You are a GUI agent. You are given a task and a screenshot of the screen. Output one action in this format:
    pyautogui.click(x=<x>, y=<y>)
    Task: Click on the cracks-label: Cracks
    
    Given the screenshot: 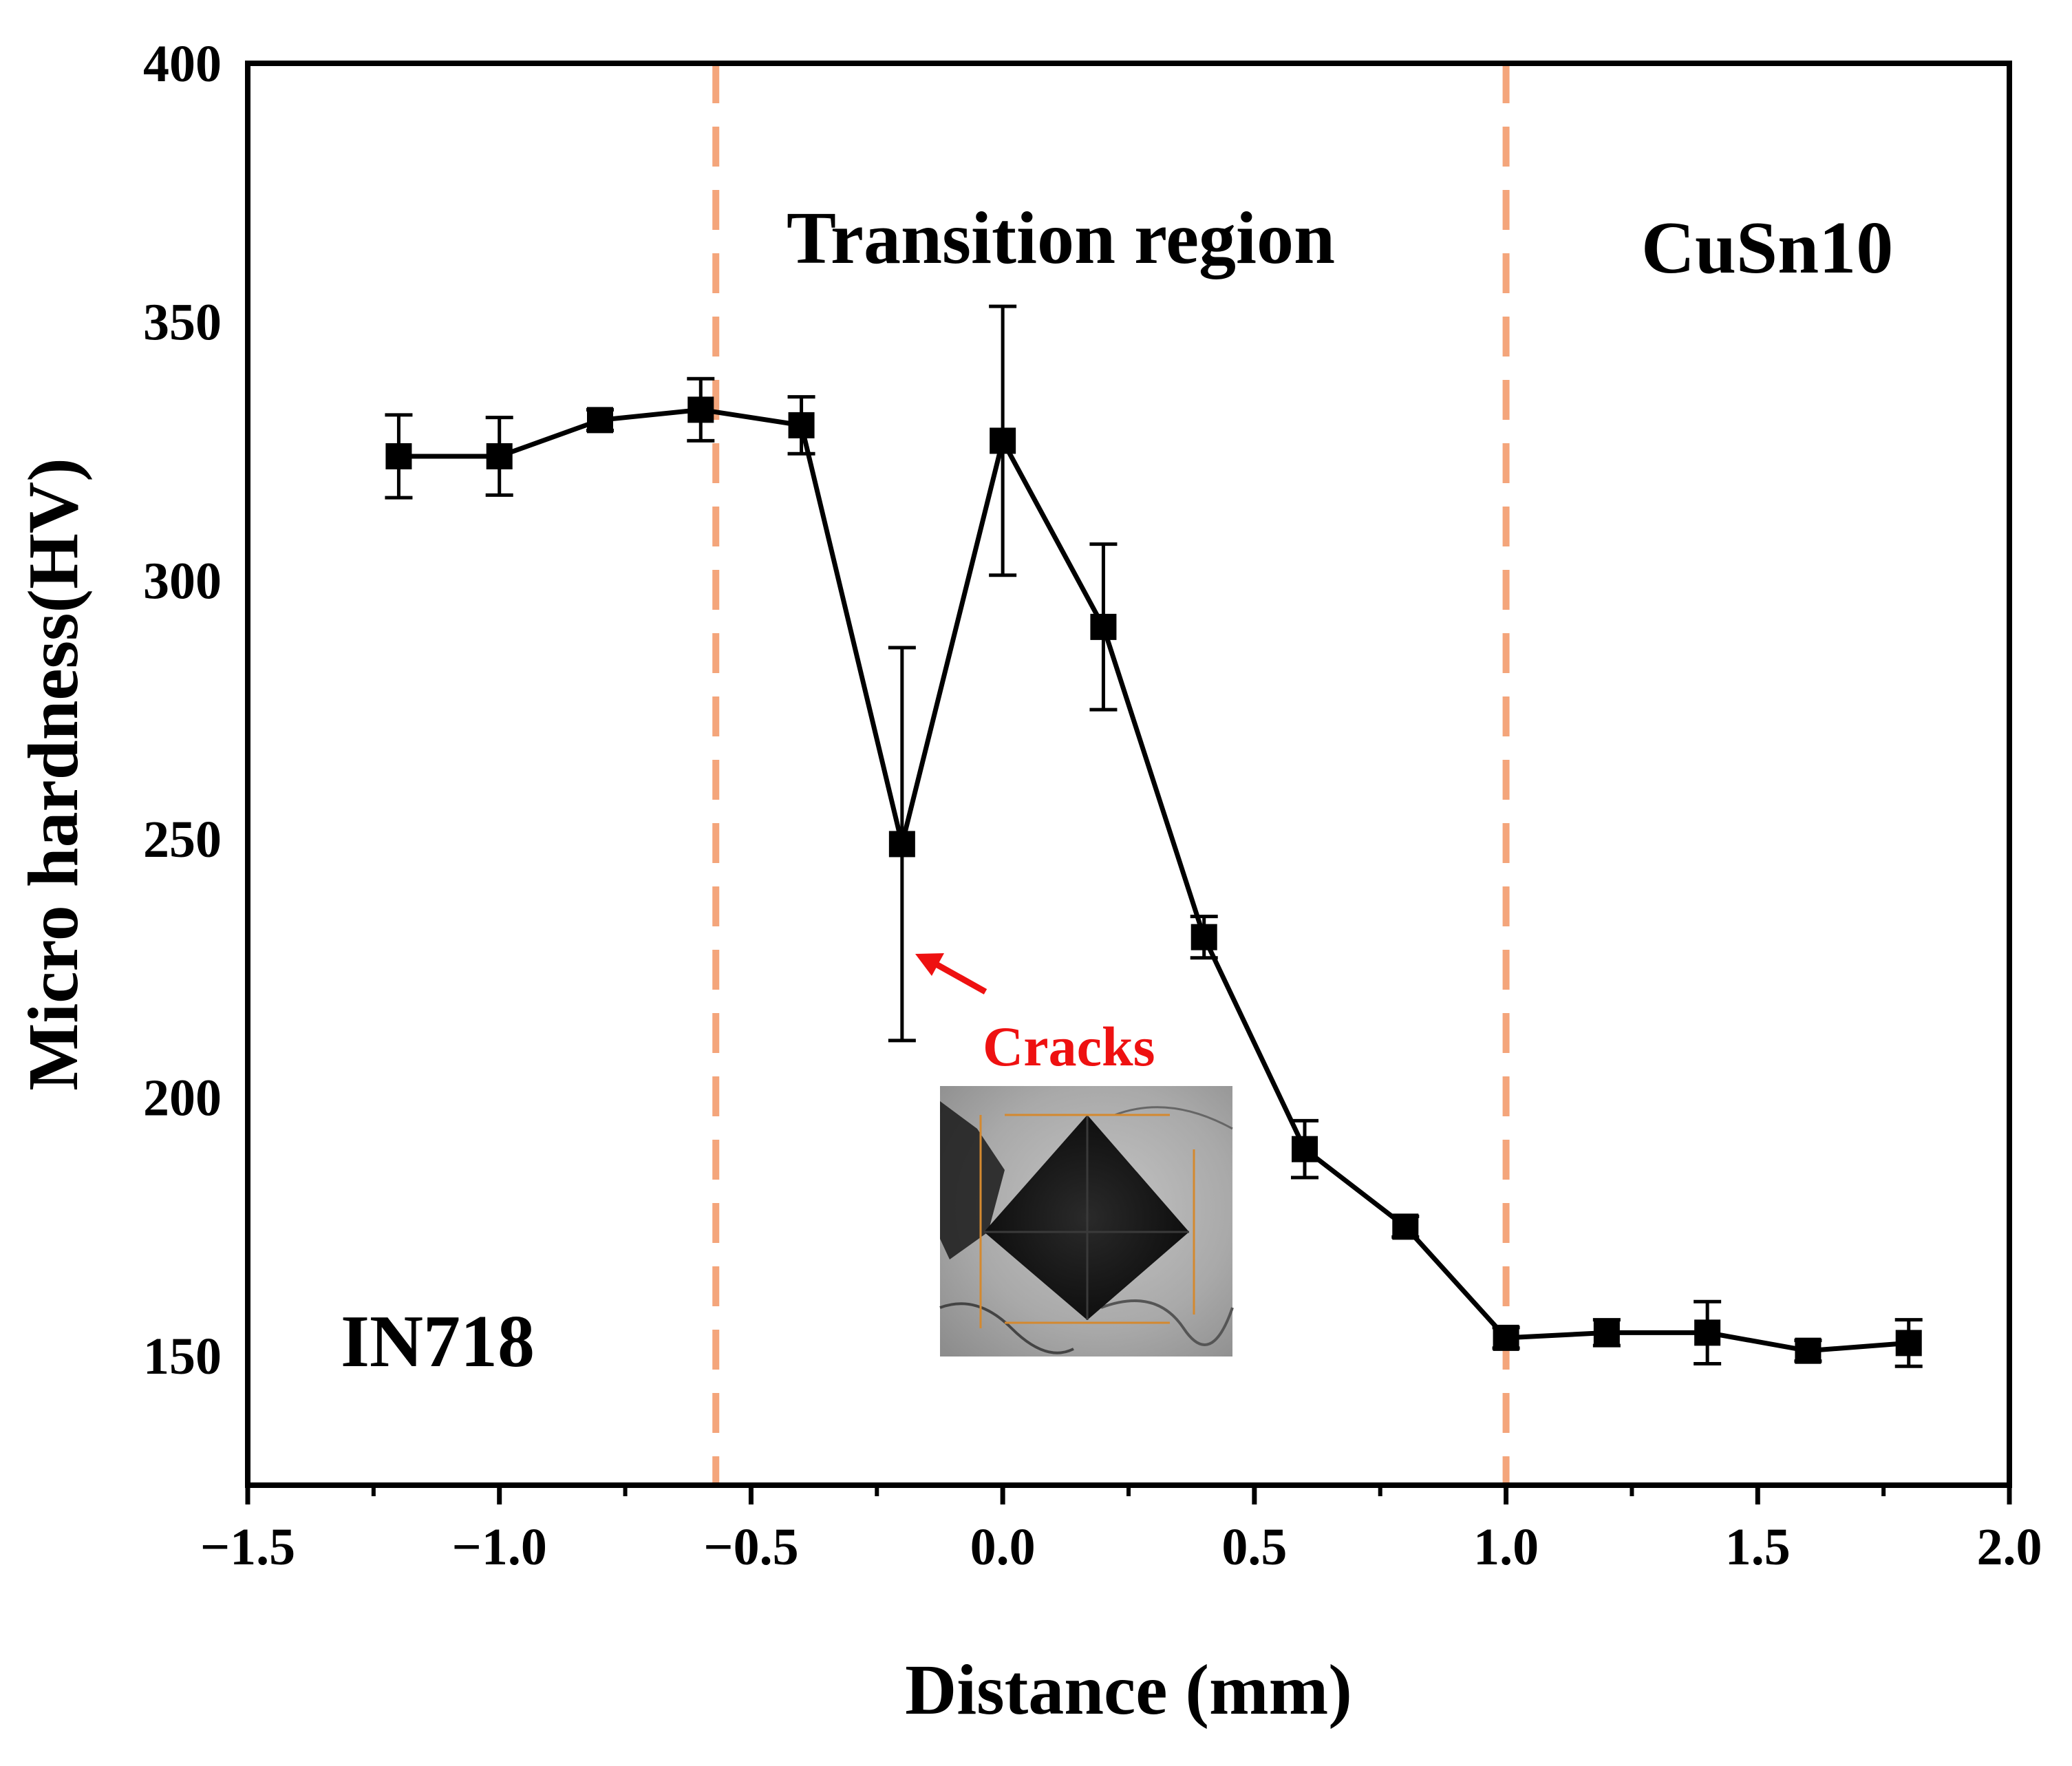 What is the action you would take?
    pyautogui.click(x=1069, y=1046)
    